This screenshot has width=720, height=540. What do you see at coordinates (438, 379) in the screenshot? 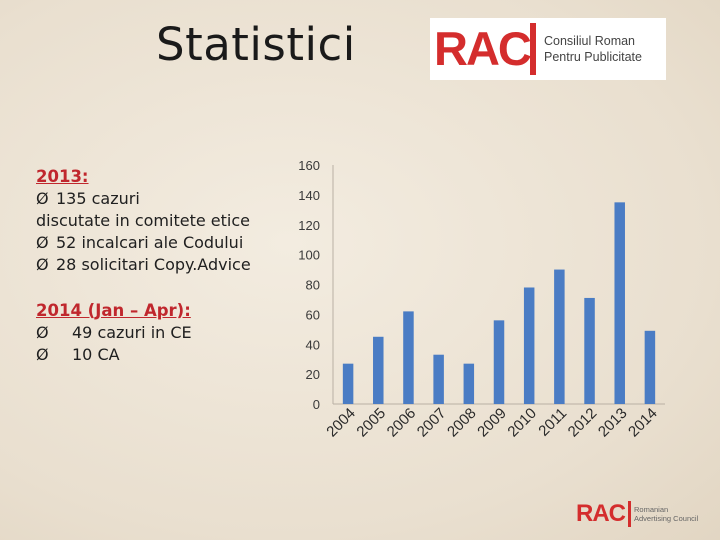
I see `bar-2007` at bounding box center [438, 379].